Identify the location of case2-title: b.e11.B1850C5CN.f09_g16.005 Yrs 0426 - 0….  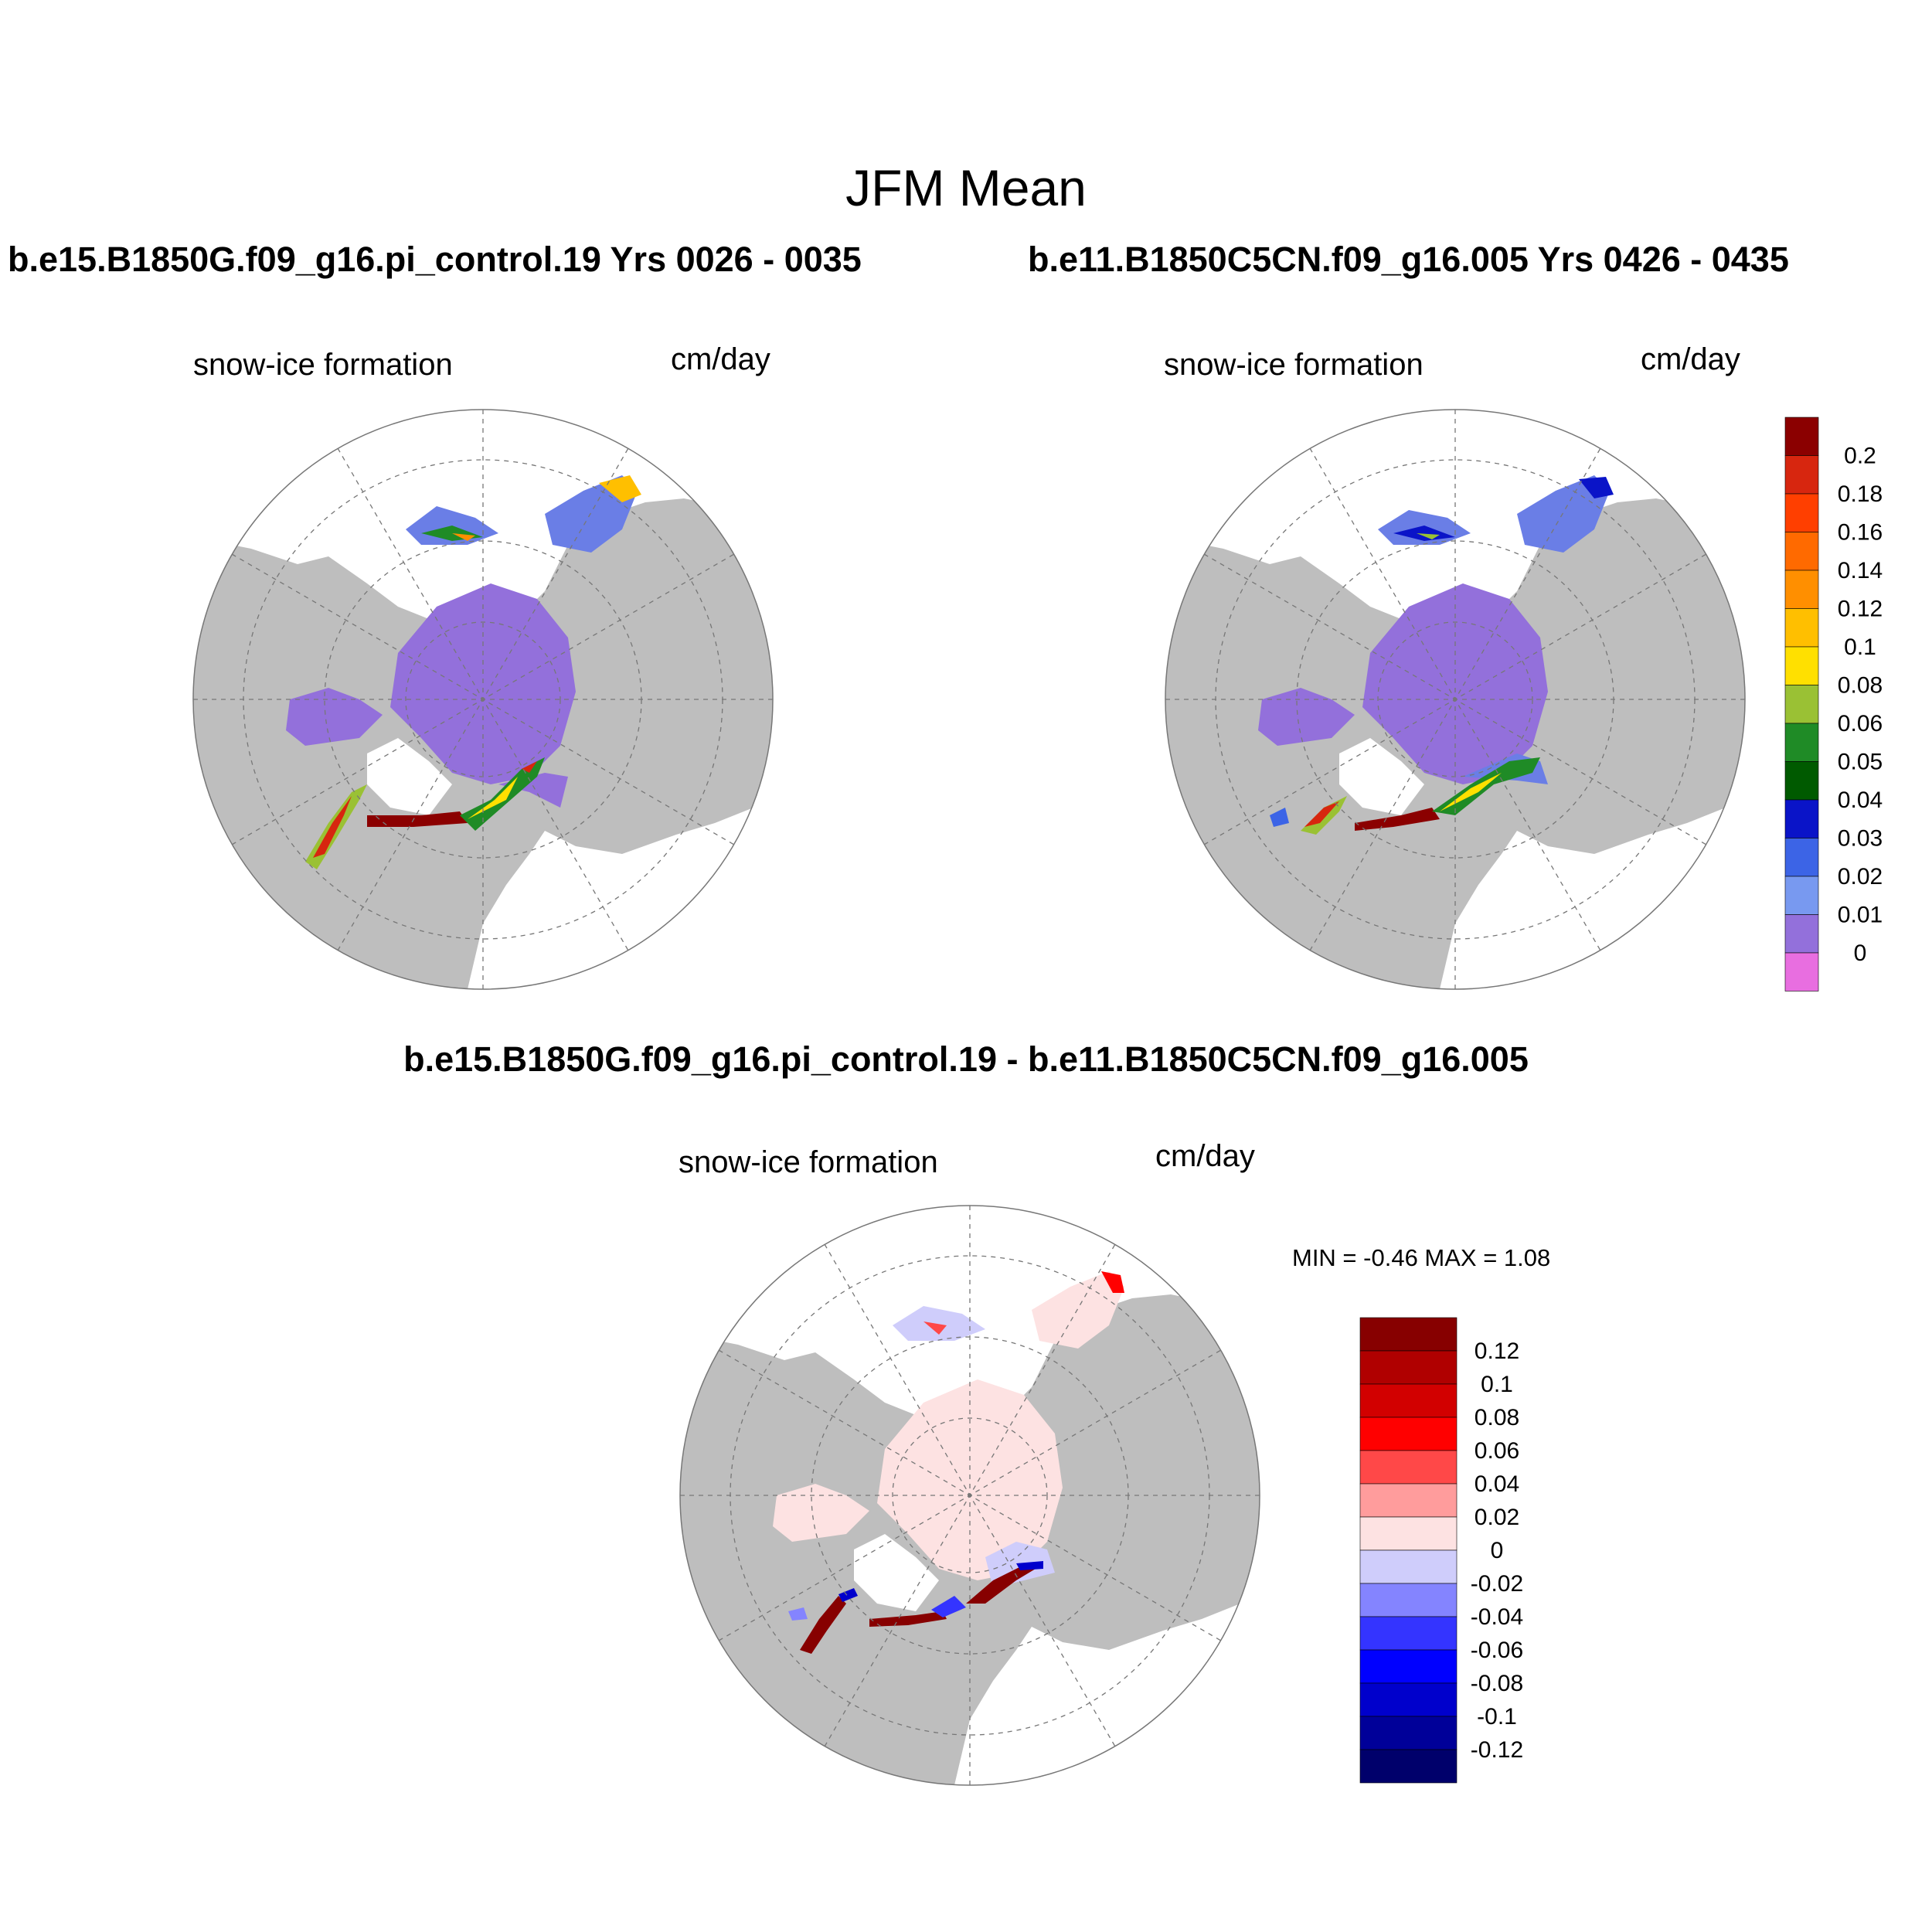
(1409, 259).